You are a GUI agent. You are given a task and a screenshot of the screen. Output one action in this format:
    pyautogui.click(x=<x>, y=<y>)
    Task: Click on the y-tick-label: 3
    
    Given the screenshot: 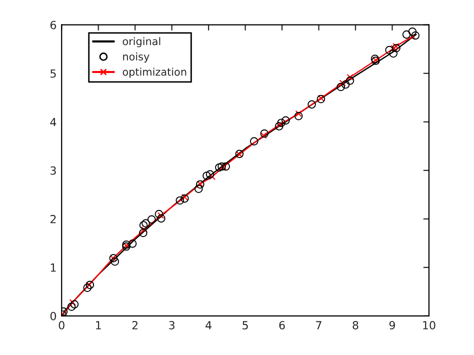 What is the action you would take?
    pyautogui.click(x=53, y=170)
    